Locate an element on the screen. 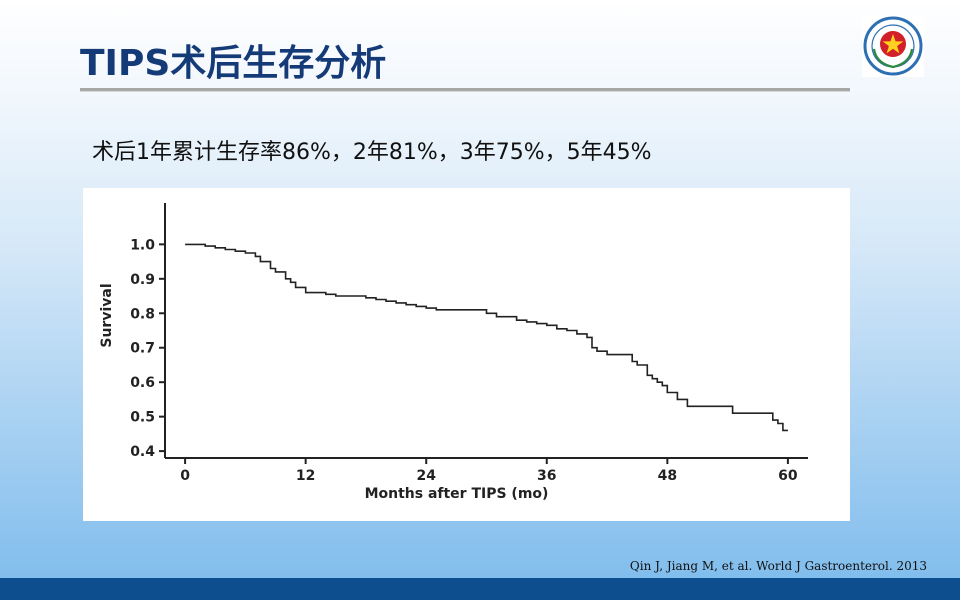 This screenshot has width=960, height=600. x-tick-label: 60 is located at coordinates (788, 476).